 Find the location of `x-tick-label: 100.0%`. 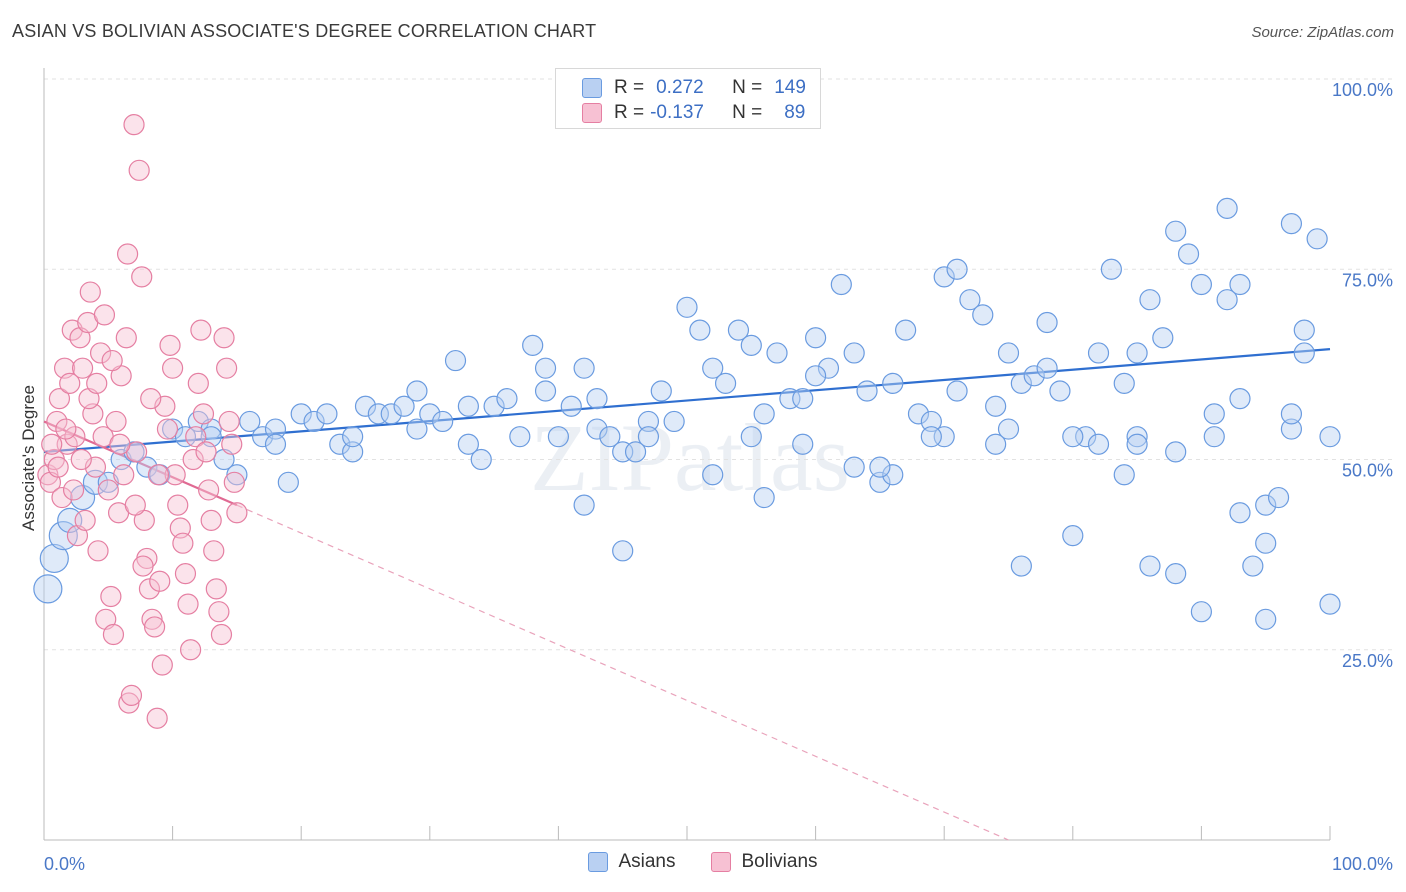

x-tick-label: 100.0% is located at coordinates (1362, 864).